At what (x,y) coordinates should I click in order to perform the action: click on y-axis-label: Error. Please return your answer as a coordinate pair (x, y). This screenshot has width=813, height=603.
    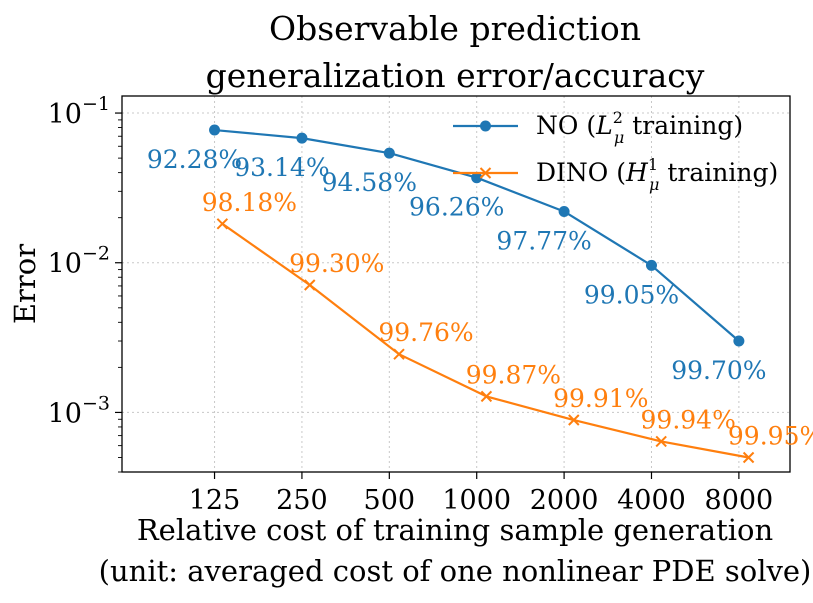
    Looking at the image, I should click on (25, 284).